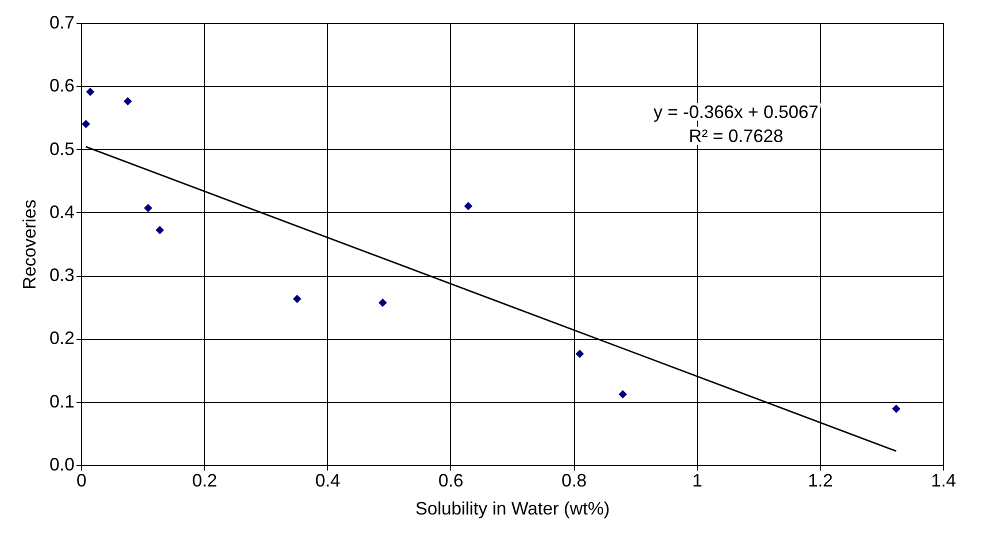 This screenshot has width=994, height=559. Describe the element at coordinates (29, 244) in the screenshot. I see `y-axis-title: Recoveries` at that location.